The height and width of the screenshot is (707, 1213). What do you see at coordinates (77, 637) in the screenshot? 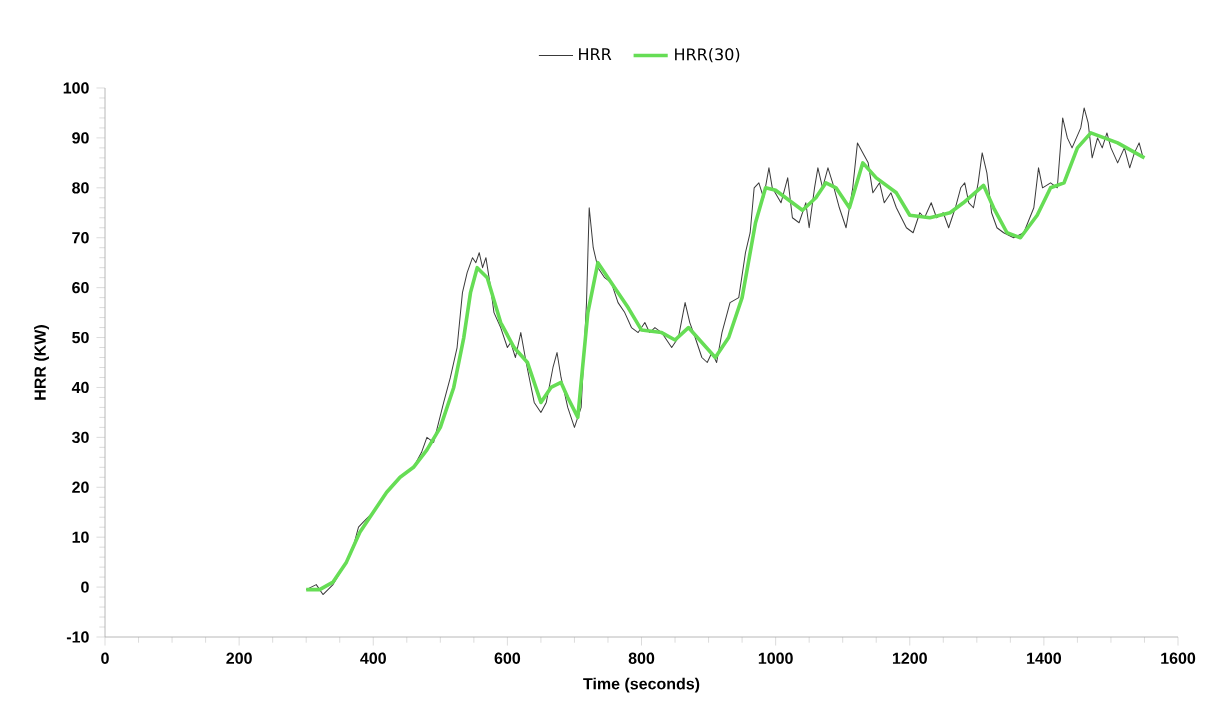
I see `y-tick-label: -10` at bounding box center [77, 637].